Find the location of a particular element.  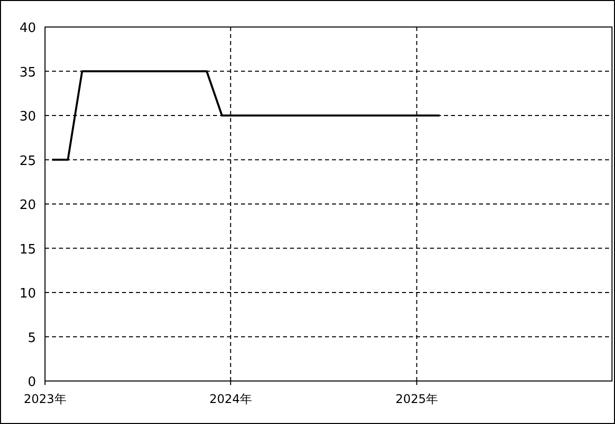

y-tick-label: 30 is located at coordinates (27, 117).